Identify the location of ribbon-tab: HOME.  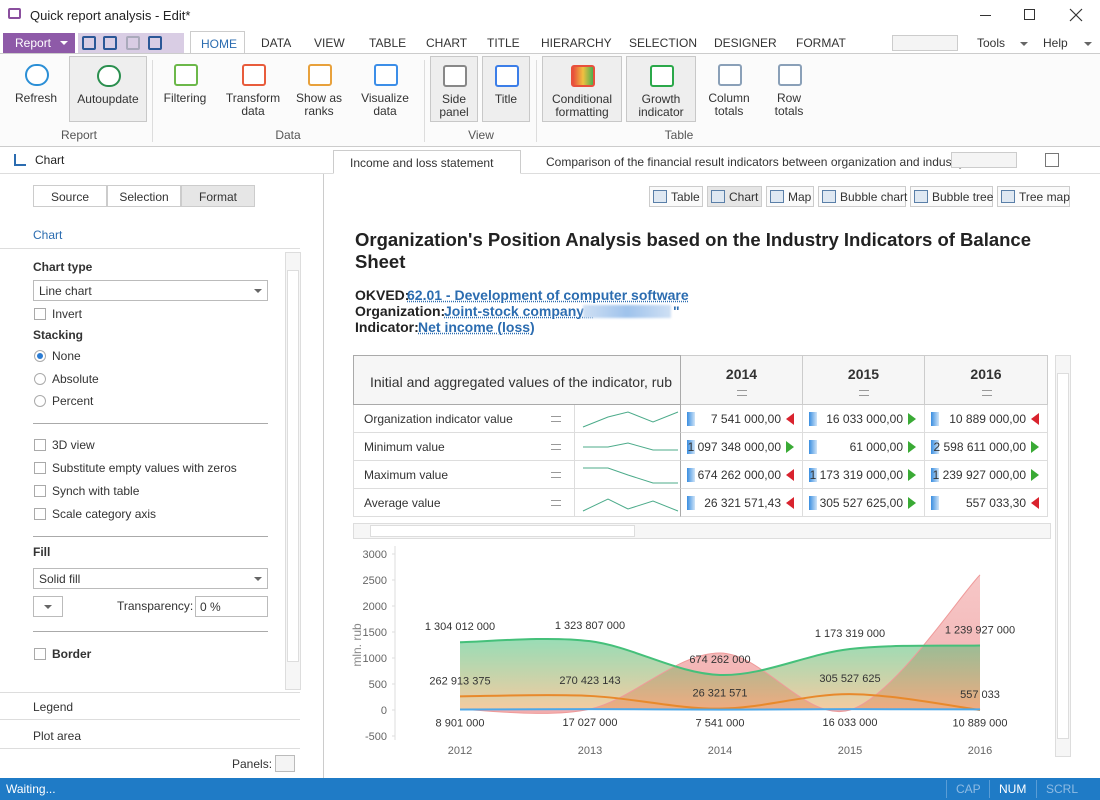
(217, 42).